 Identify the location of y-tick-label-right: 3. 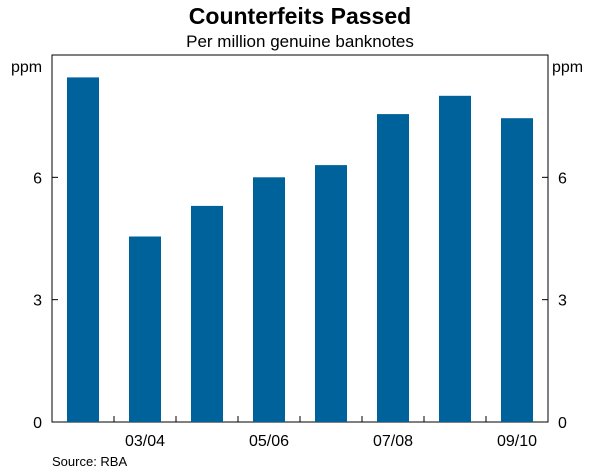
(562, 301).